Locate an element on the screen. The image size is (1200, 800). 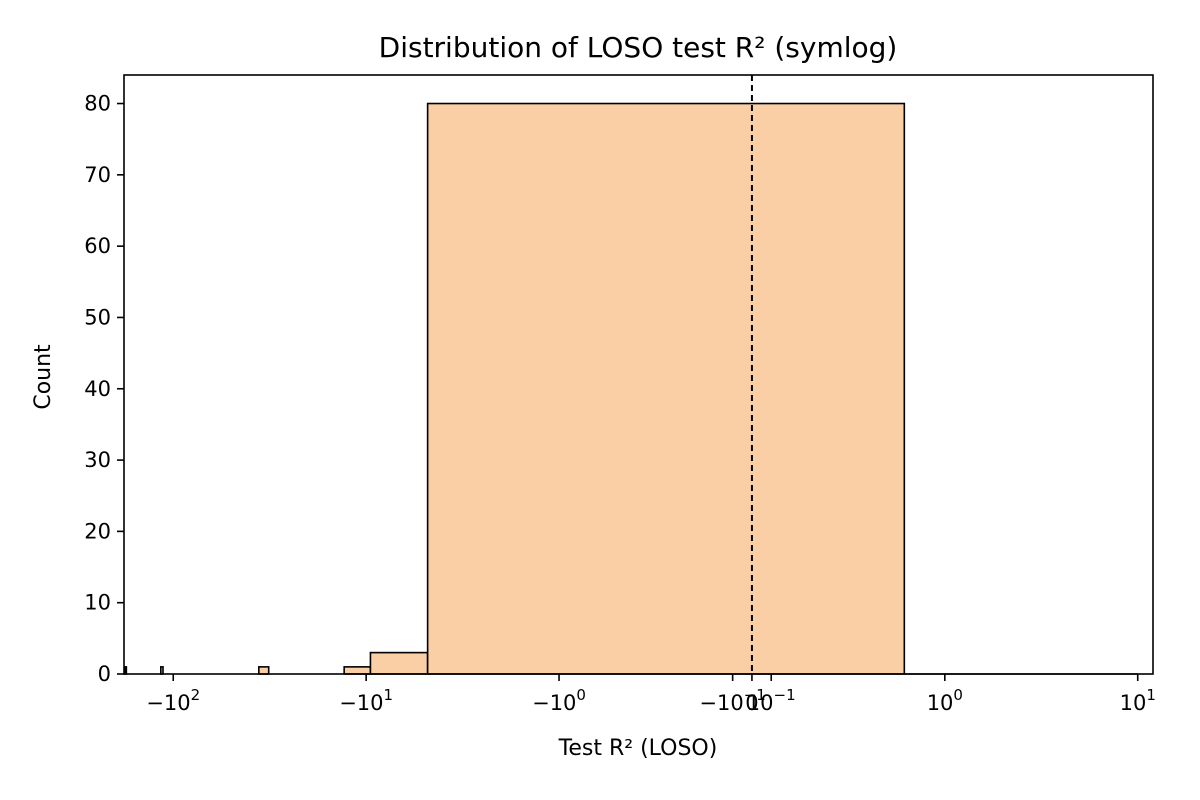
x-tick-label: −10−1 is located at coordinates (732, 700).